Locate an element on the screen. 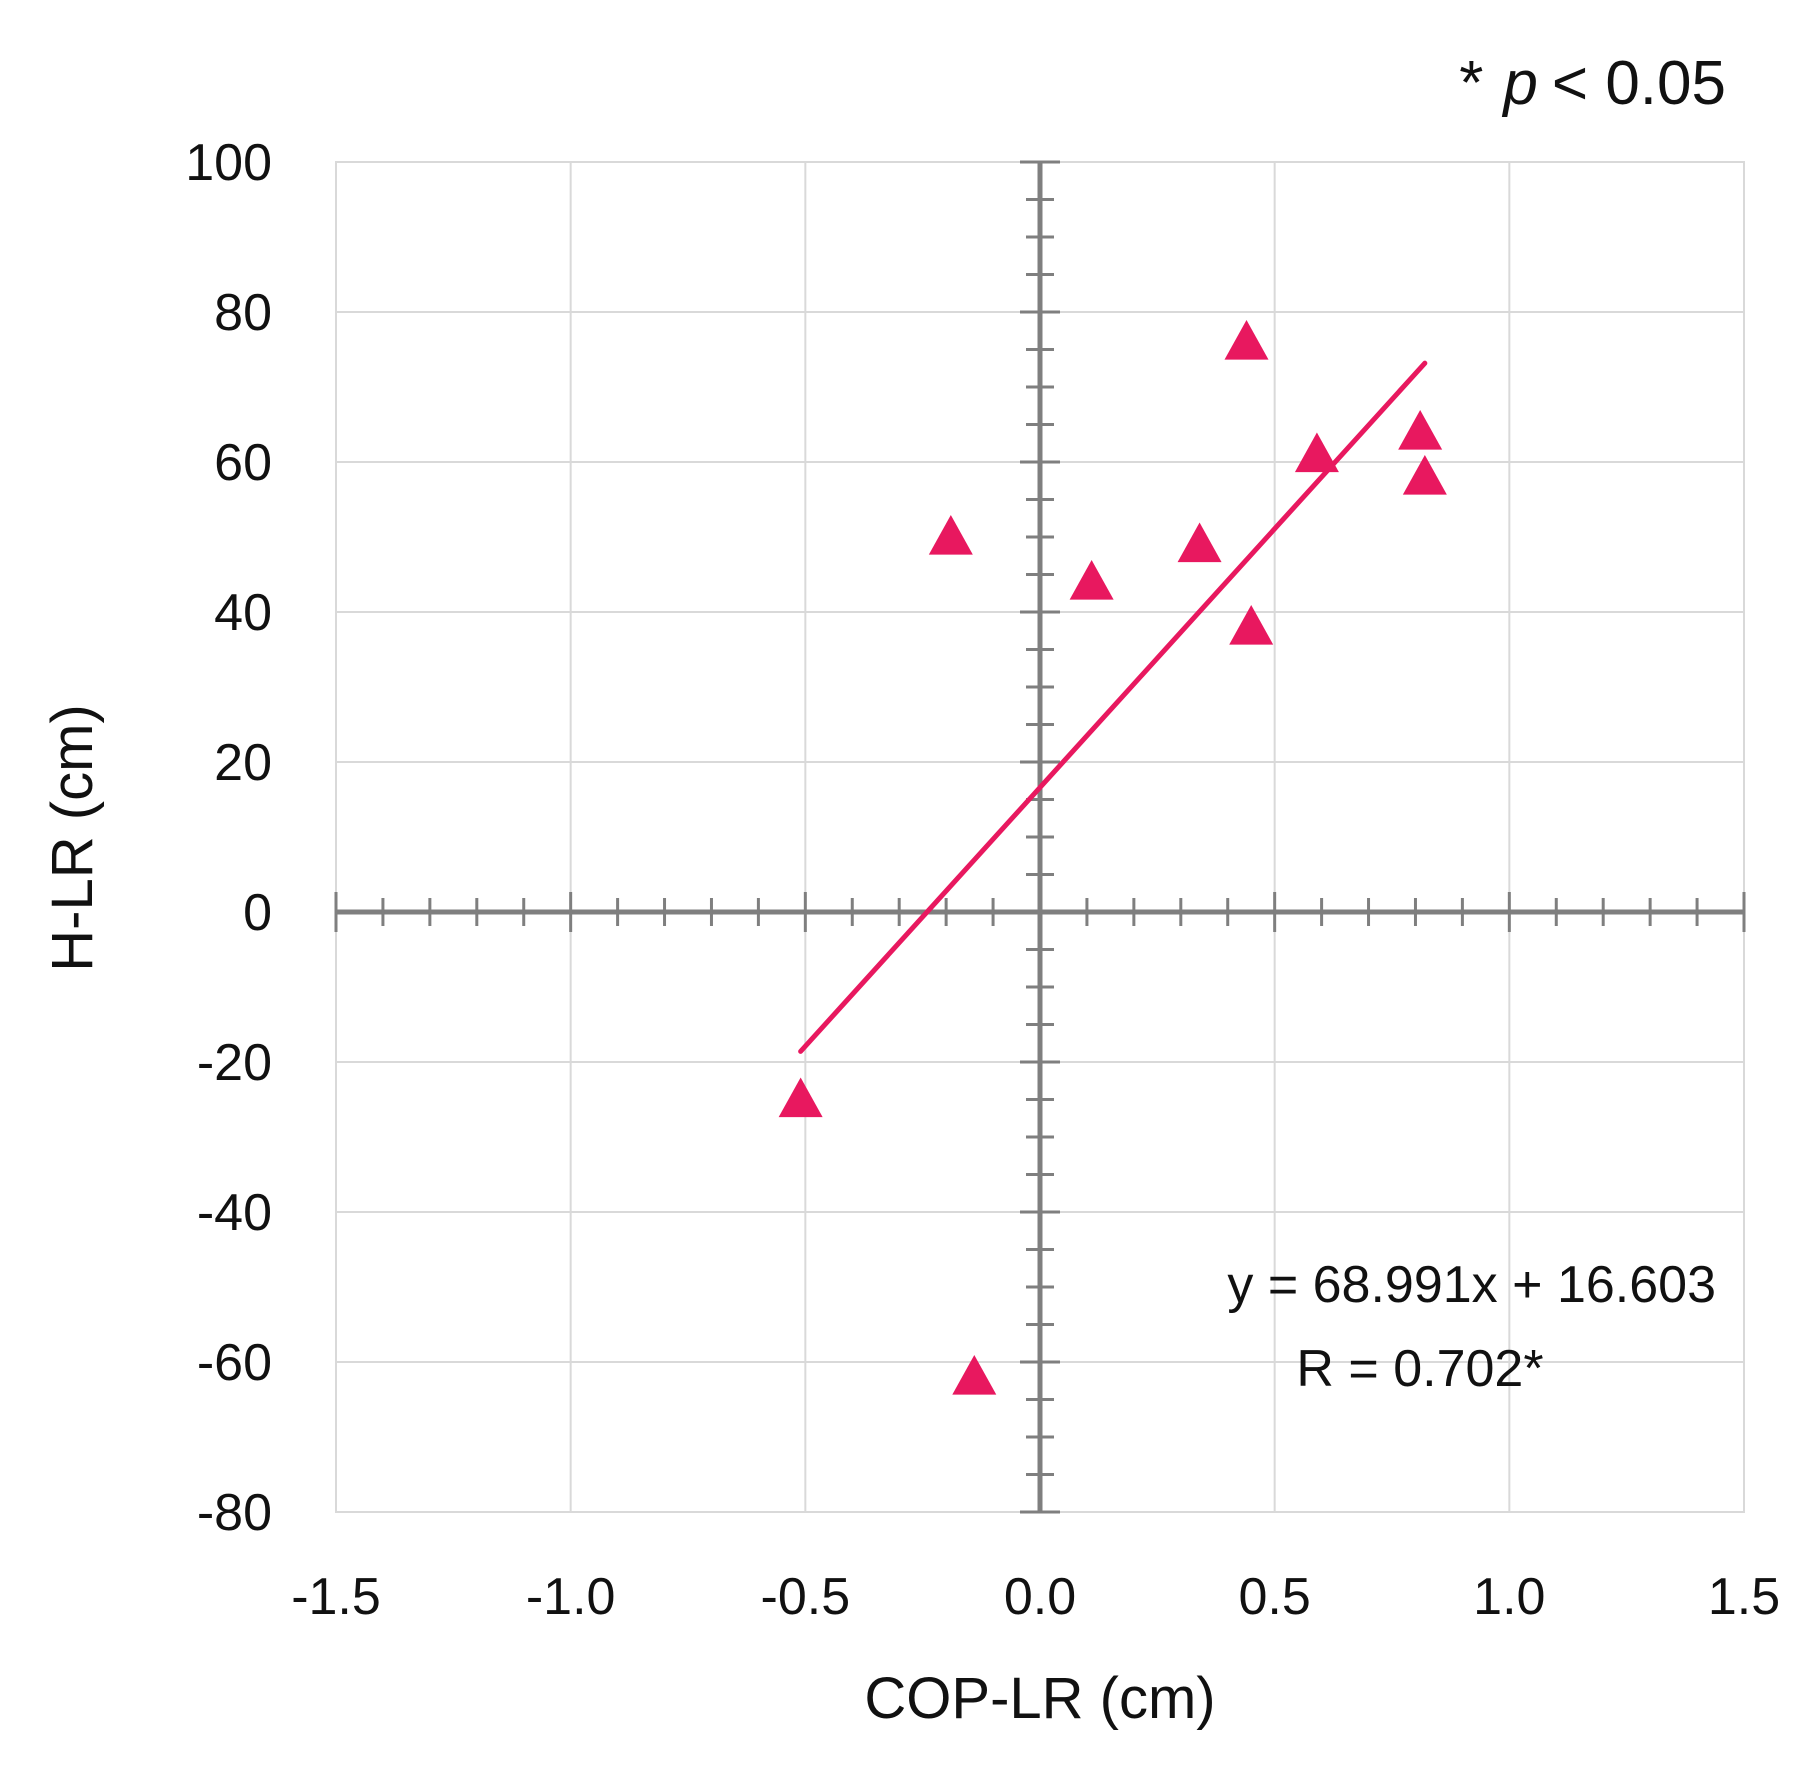 This screenshot has height=1772, width=1802. x-tick-label: 1.0 is located at coordinates (1509, 1597).